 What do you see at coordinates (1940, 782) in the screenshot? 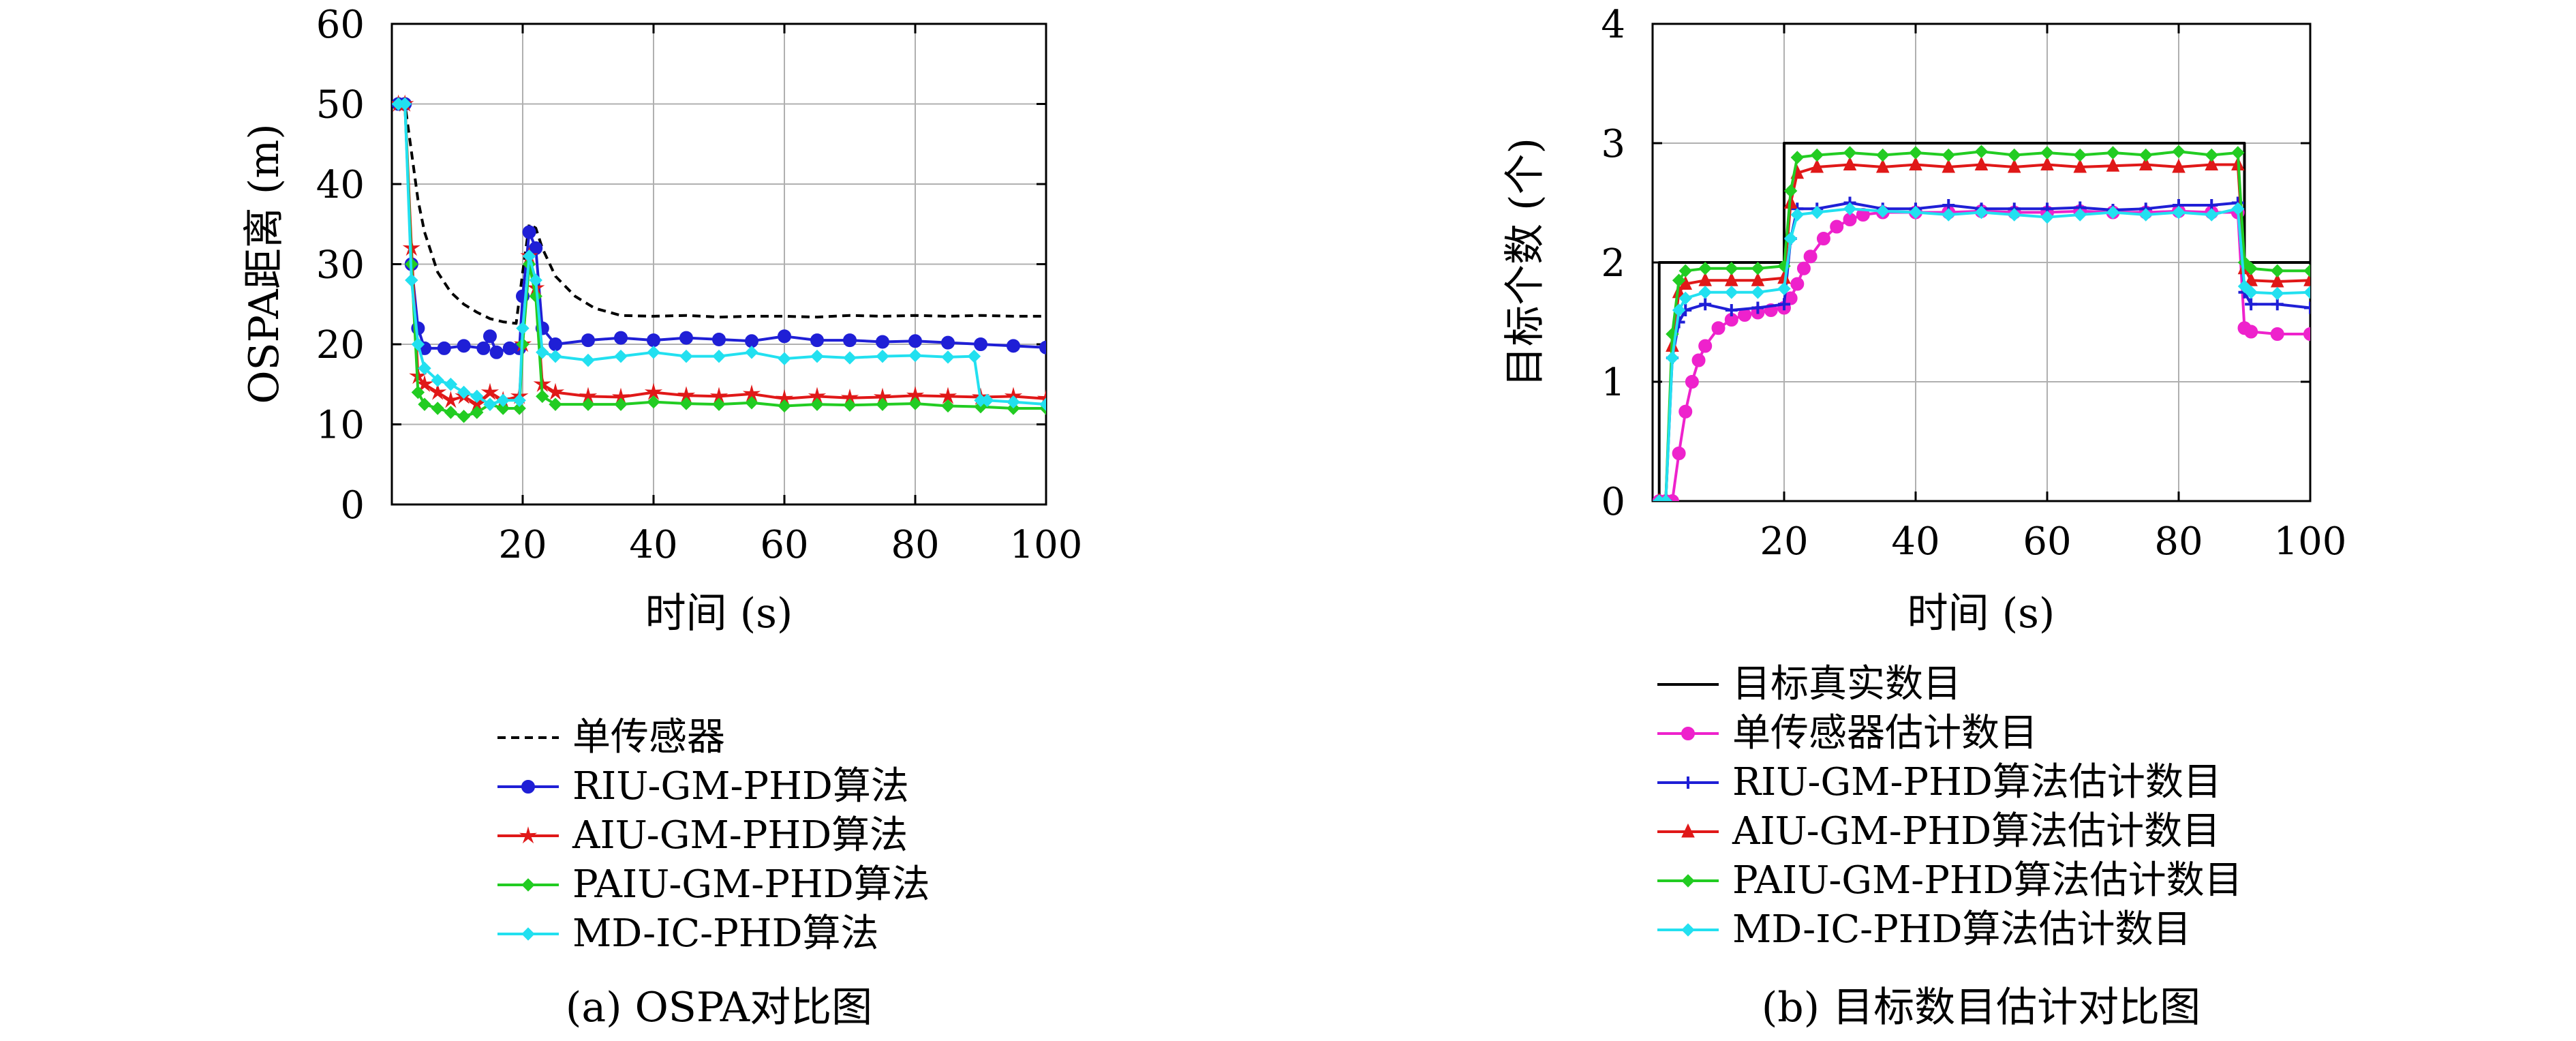
I see `legend-item: RIU-GM-PHD算法估计数目` at bounding box center [1940, 782].